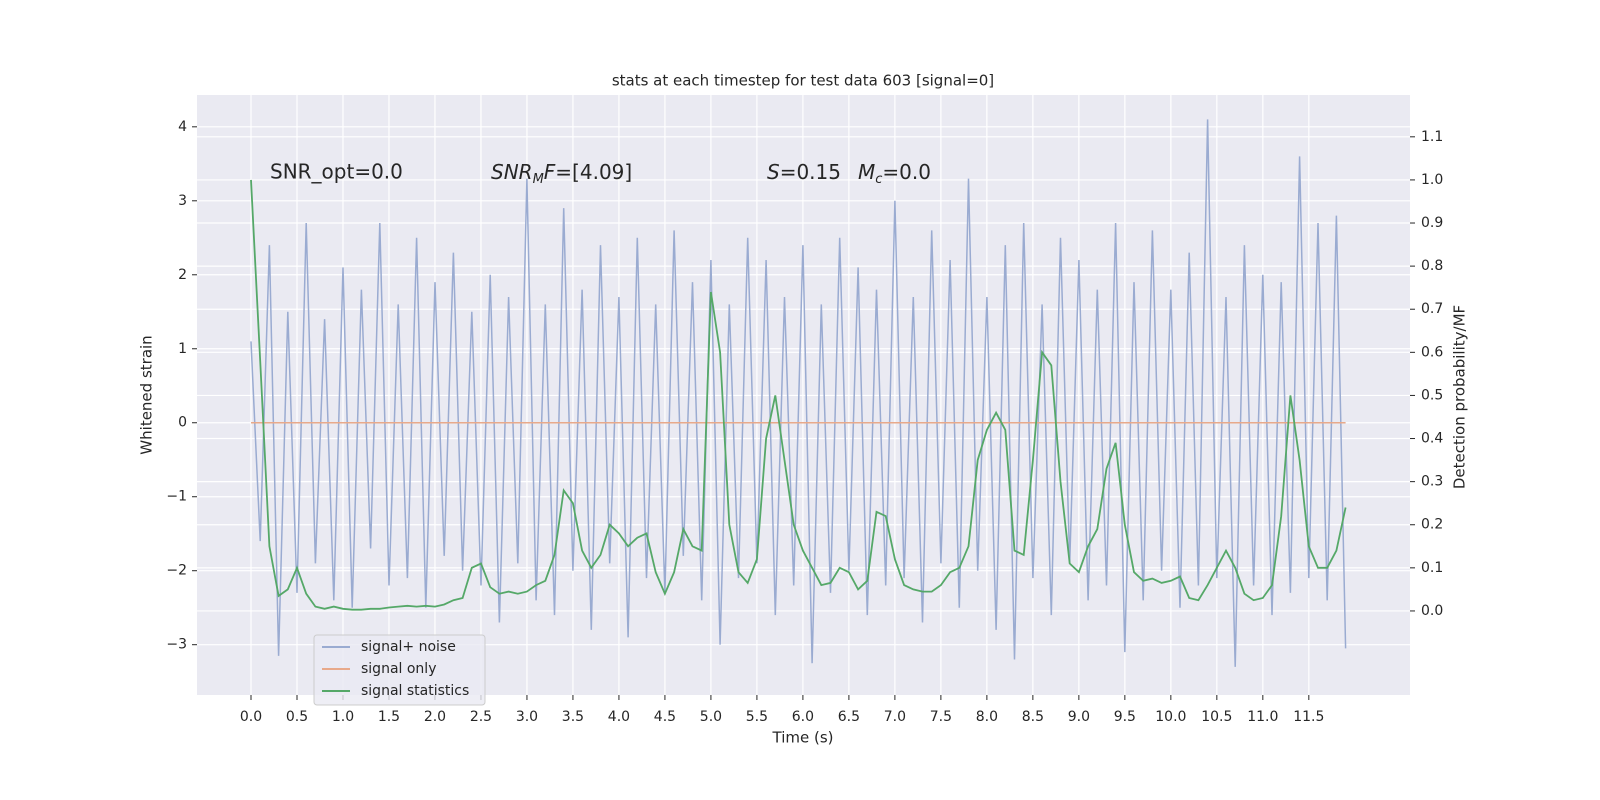  Describe the element at coordinates (941, 717) in the screenshot. I see `x-tick-label: 7.5` at that location.